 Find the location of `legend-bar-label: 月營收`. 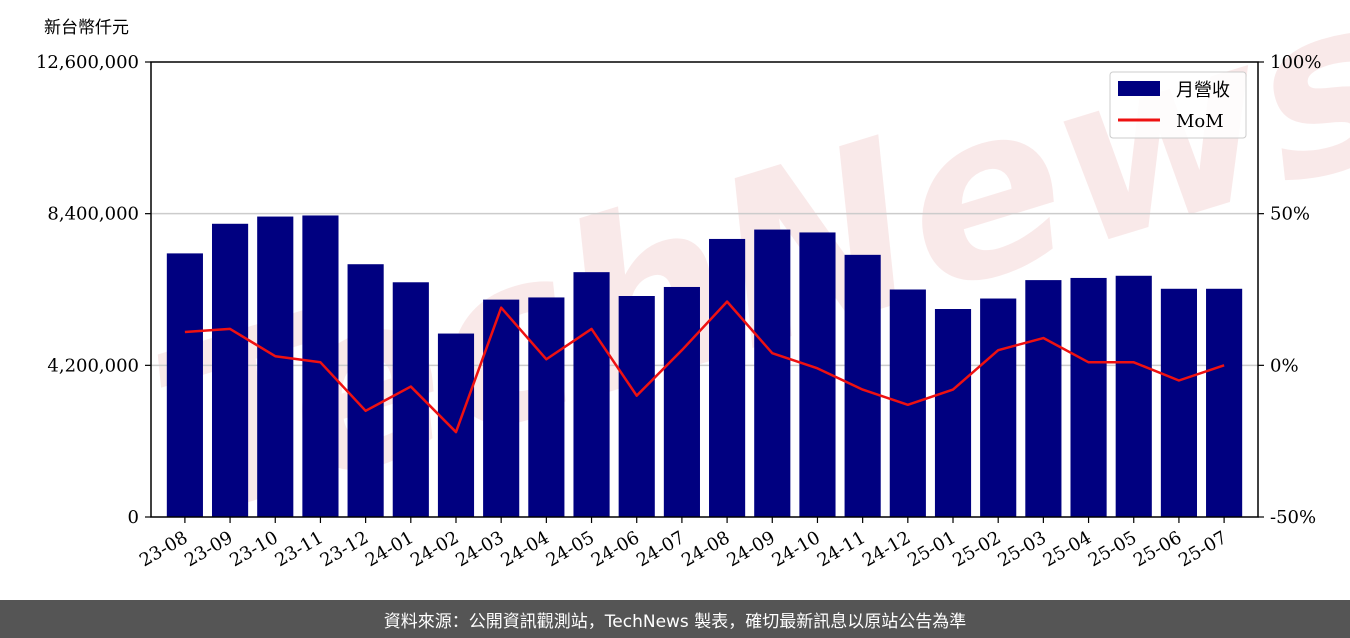

legend-bar-label: 月營收 is located at coordinates (1203, 90).